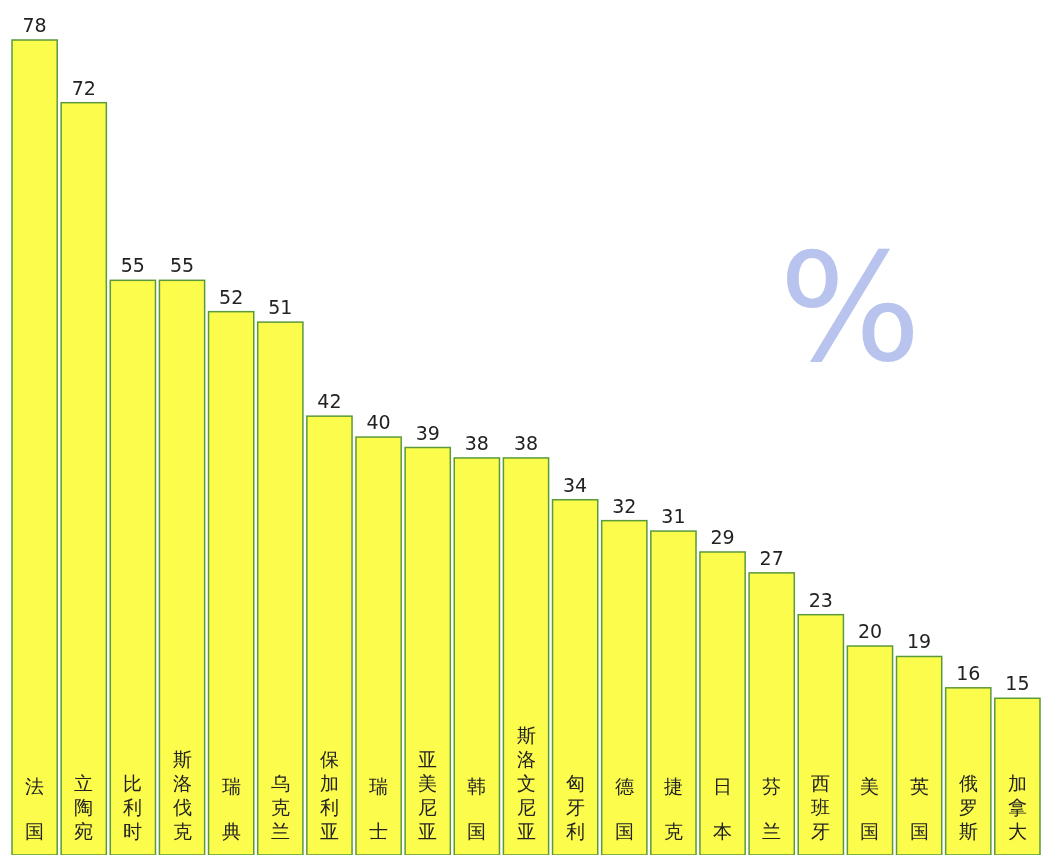  What do you see at coordinates (723, 808) in the screenshot?
I see `category-label: 日本` at bounding box center [723, 808].